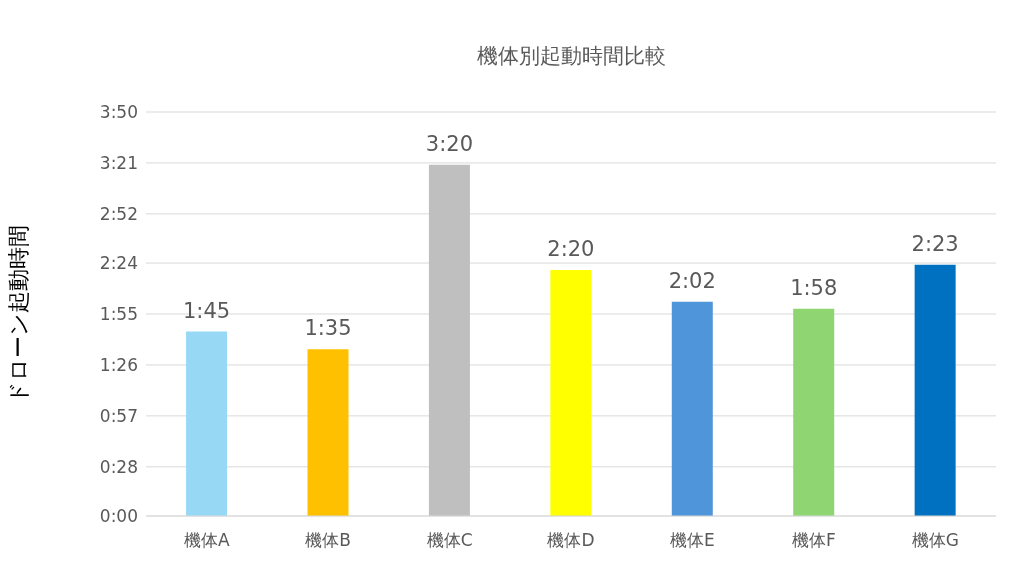  I want to click on data-label: 1:35, so click(328, 328).